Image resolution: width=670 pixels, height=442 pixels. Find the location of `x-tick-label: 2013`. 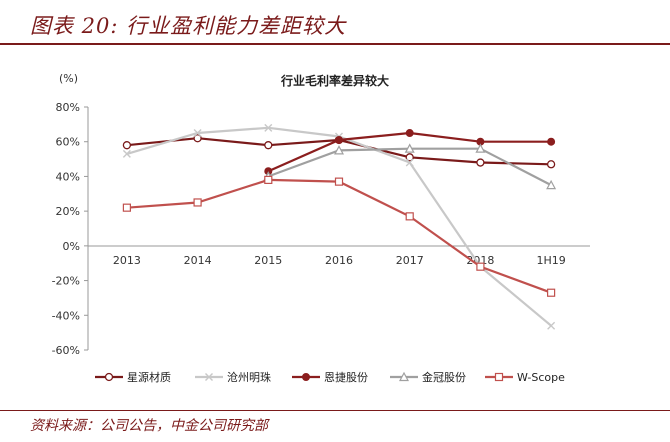

x-tick-label: 2013 is located at coordinates (127, 260).